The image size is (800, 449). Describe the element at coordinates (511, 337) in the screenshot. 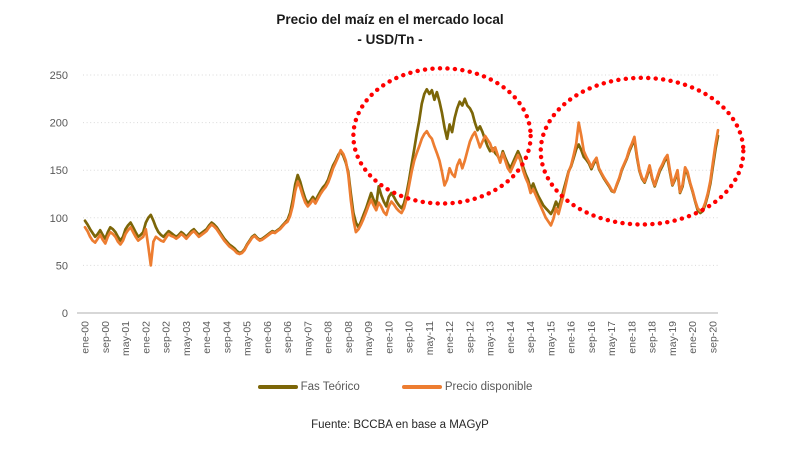

I see `x-tick-label: ene-14` at that location.